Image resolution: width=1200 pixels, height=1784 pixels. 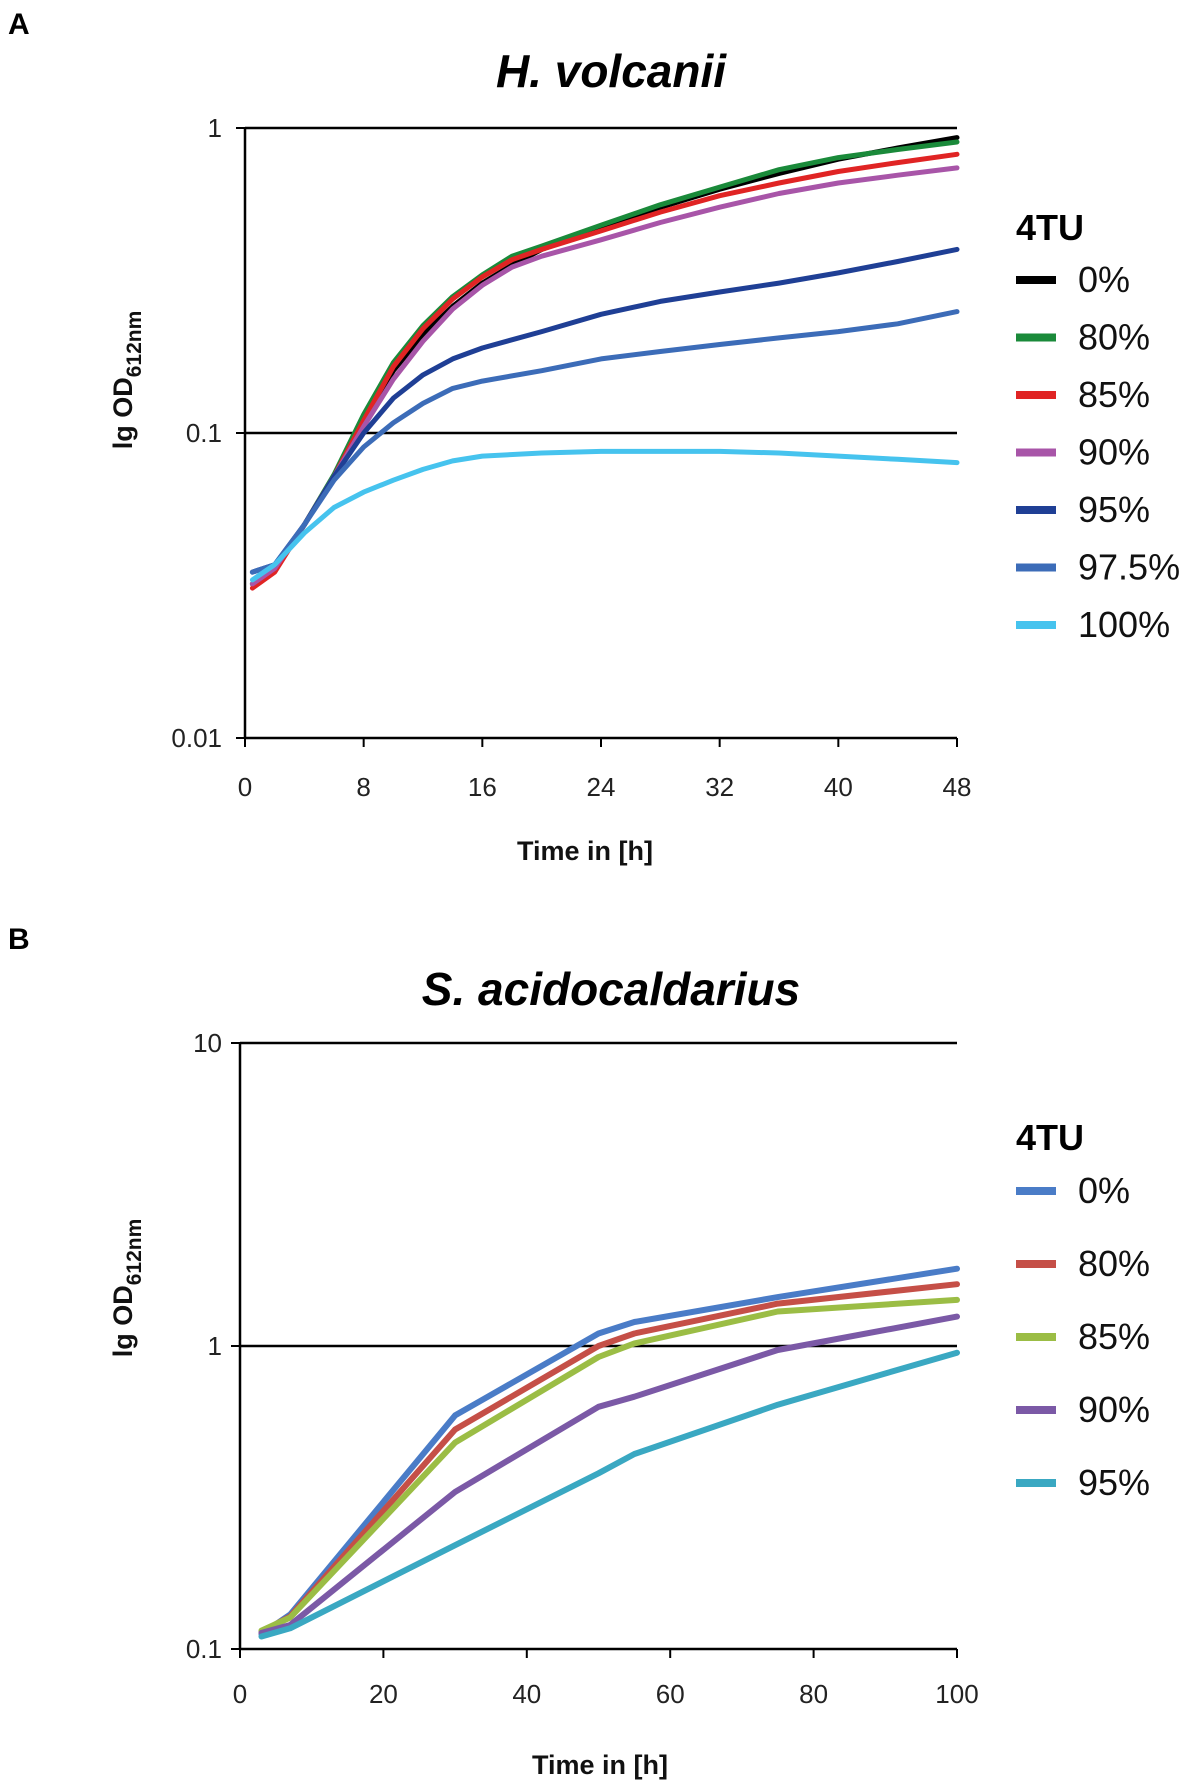 I want to click on panel-a-x-tick-label: 0, so click(x=245, y=787).